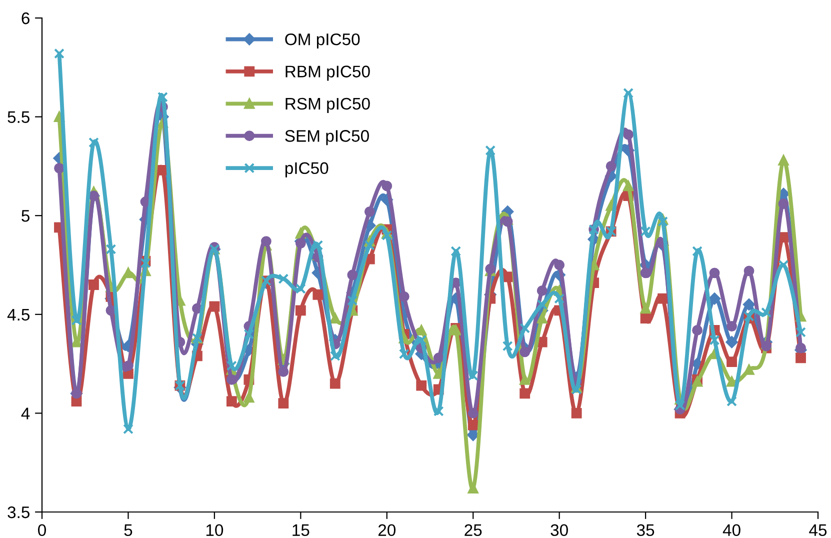 The width and height of the screenshot is (831, 538). I want to click on x-tick-label: 35, so click(645, 530).